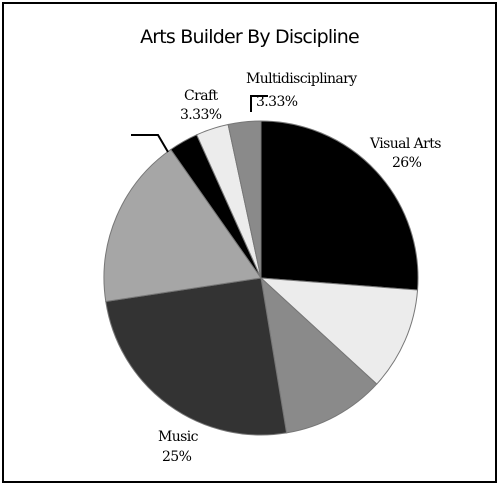 The image size is (501, 487). I want to click on slice-value-music: 25%, so click(177, 457).